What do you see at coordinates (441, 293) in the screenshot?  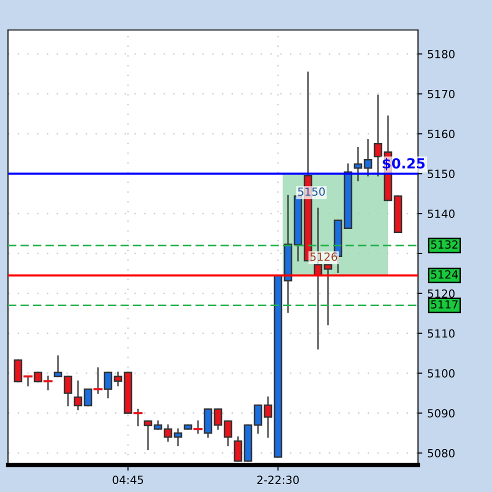 I see `y-tick-label: 5120` at bounding box center [441, 293].